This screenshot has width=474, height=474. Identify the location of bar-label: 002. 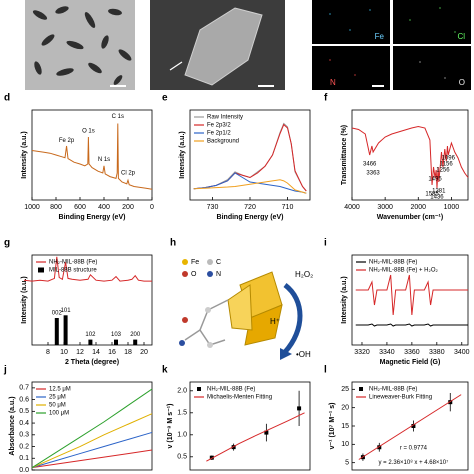
(57, 314).